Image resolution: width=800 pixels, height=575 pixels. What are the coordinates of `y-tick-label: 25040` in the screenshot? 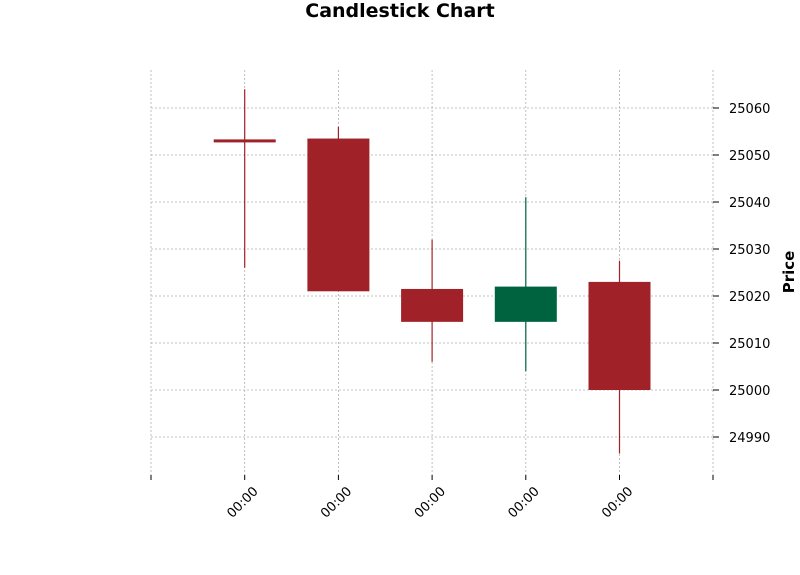 It's located at (749, 203).